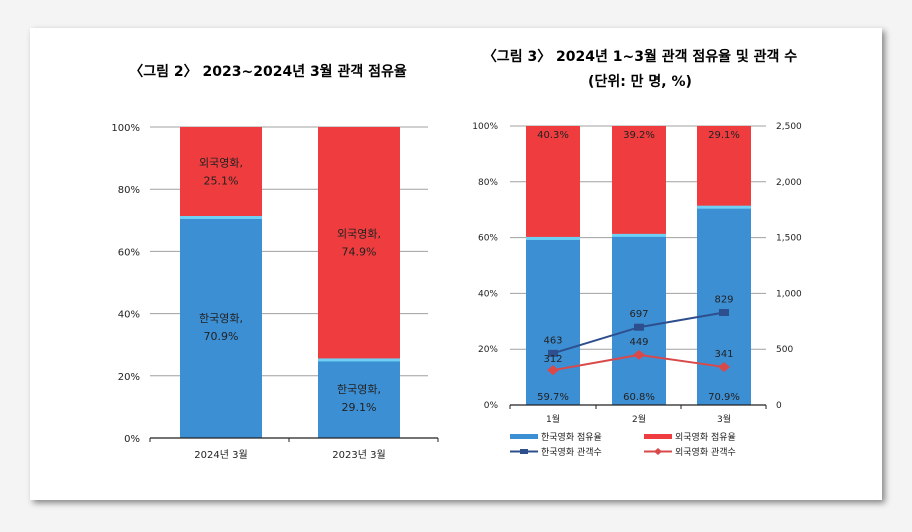 This screenshot has height=532, width=912. What do you see at coordinates (571, 452) in the screenshot?
I see `legend-label: 한국영화 관객수` at bounding box center [571, 452].